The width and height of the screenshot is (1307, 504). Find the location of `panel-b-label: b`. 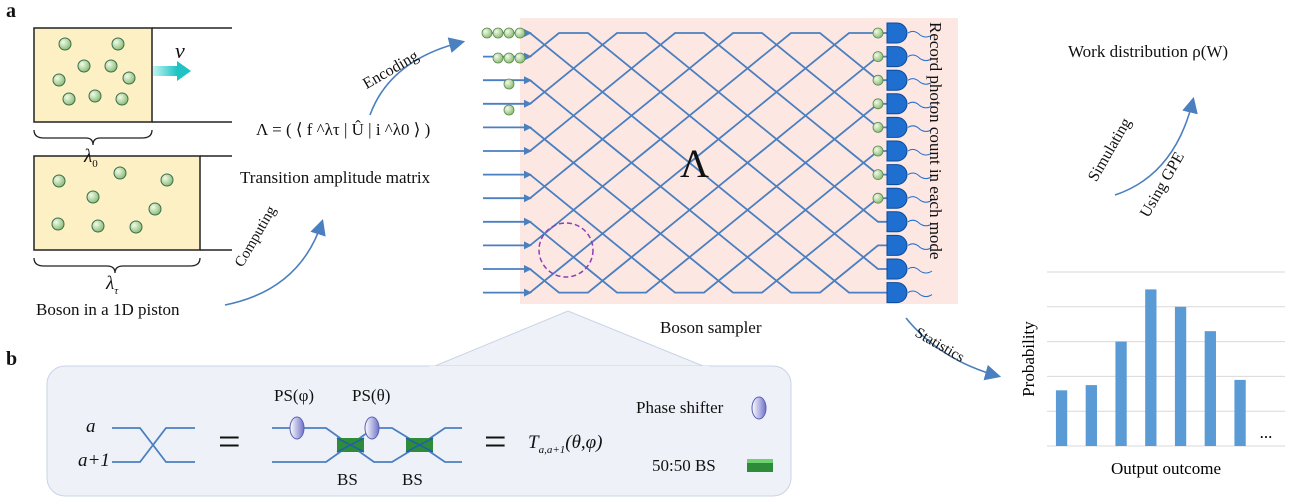

panel-b-label: b is located at coordinates (12, 359).